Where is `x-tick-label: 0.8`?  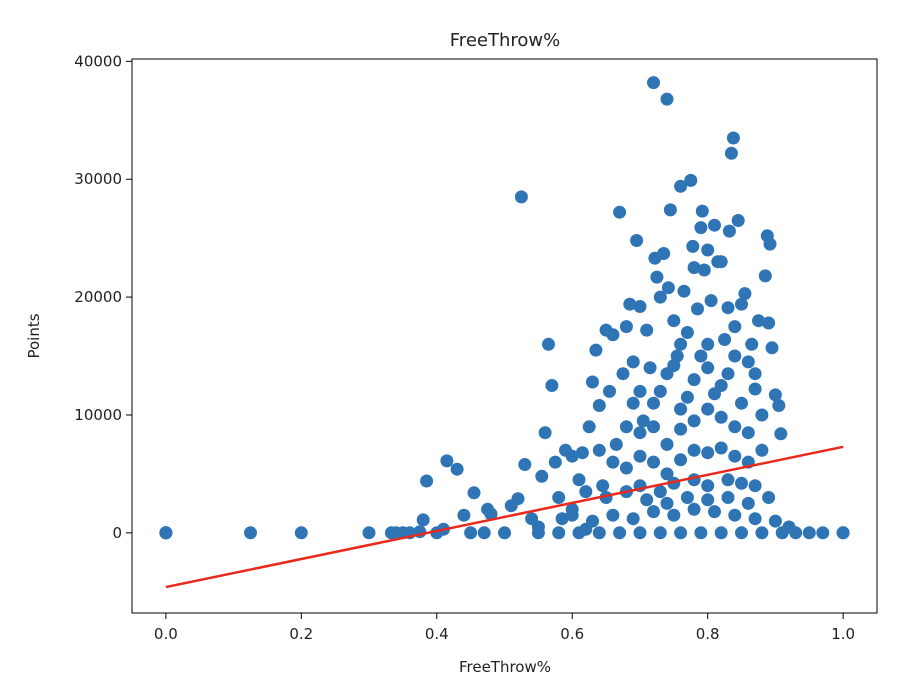 x-tick-label: 0.8 is located at coordinates (708, 634).